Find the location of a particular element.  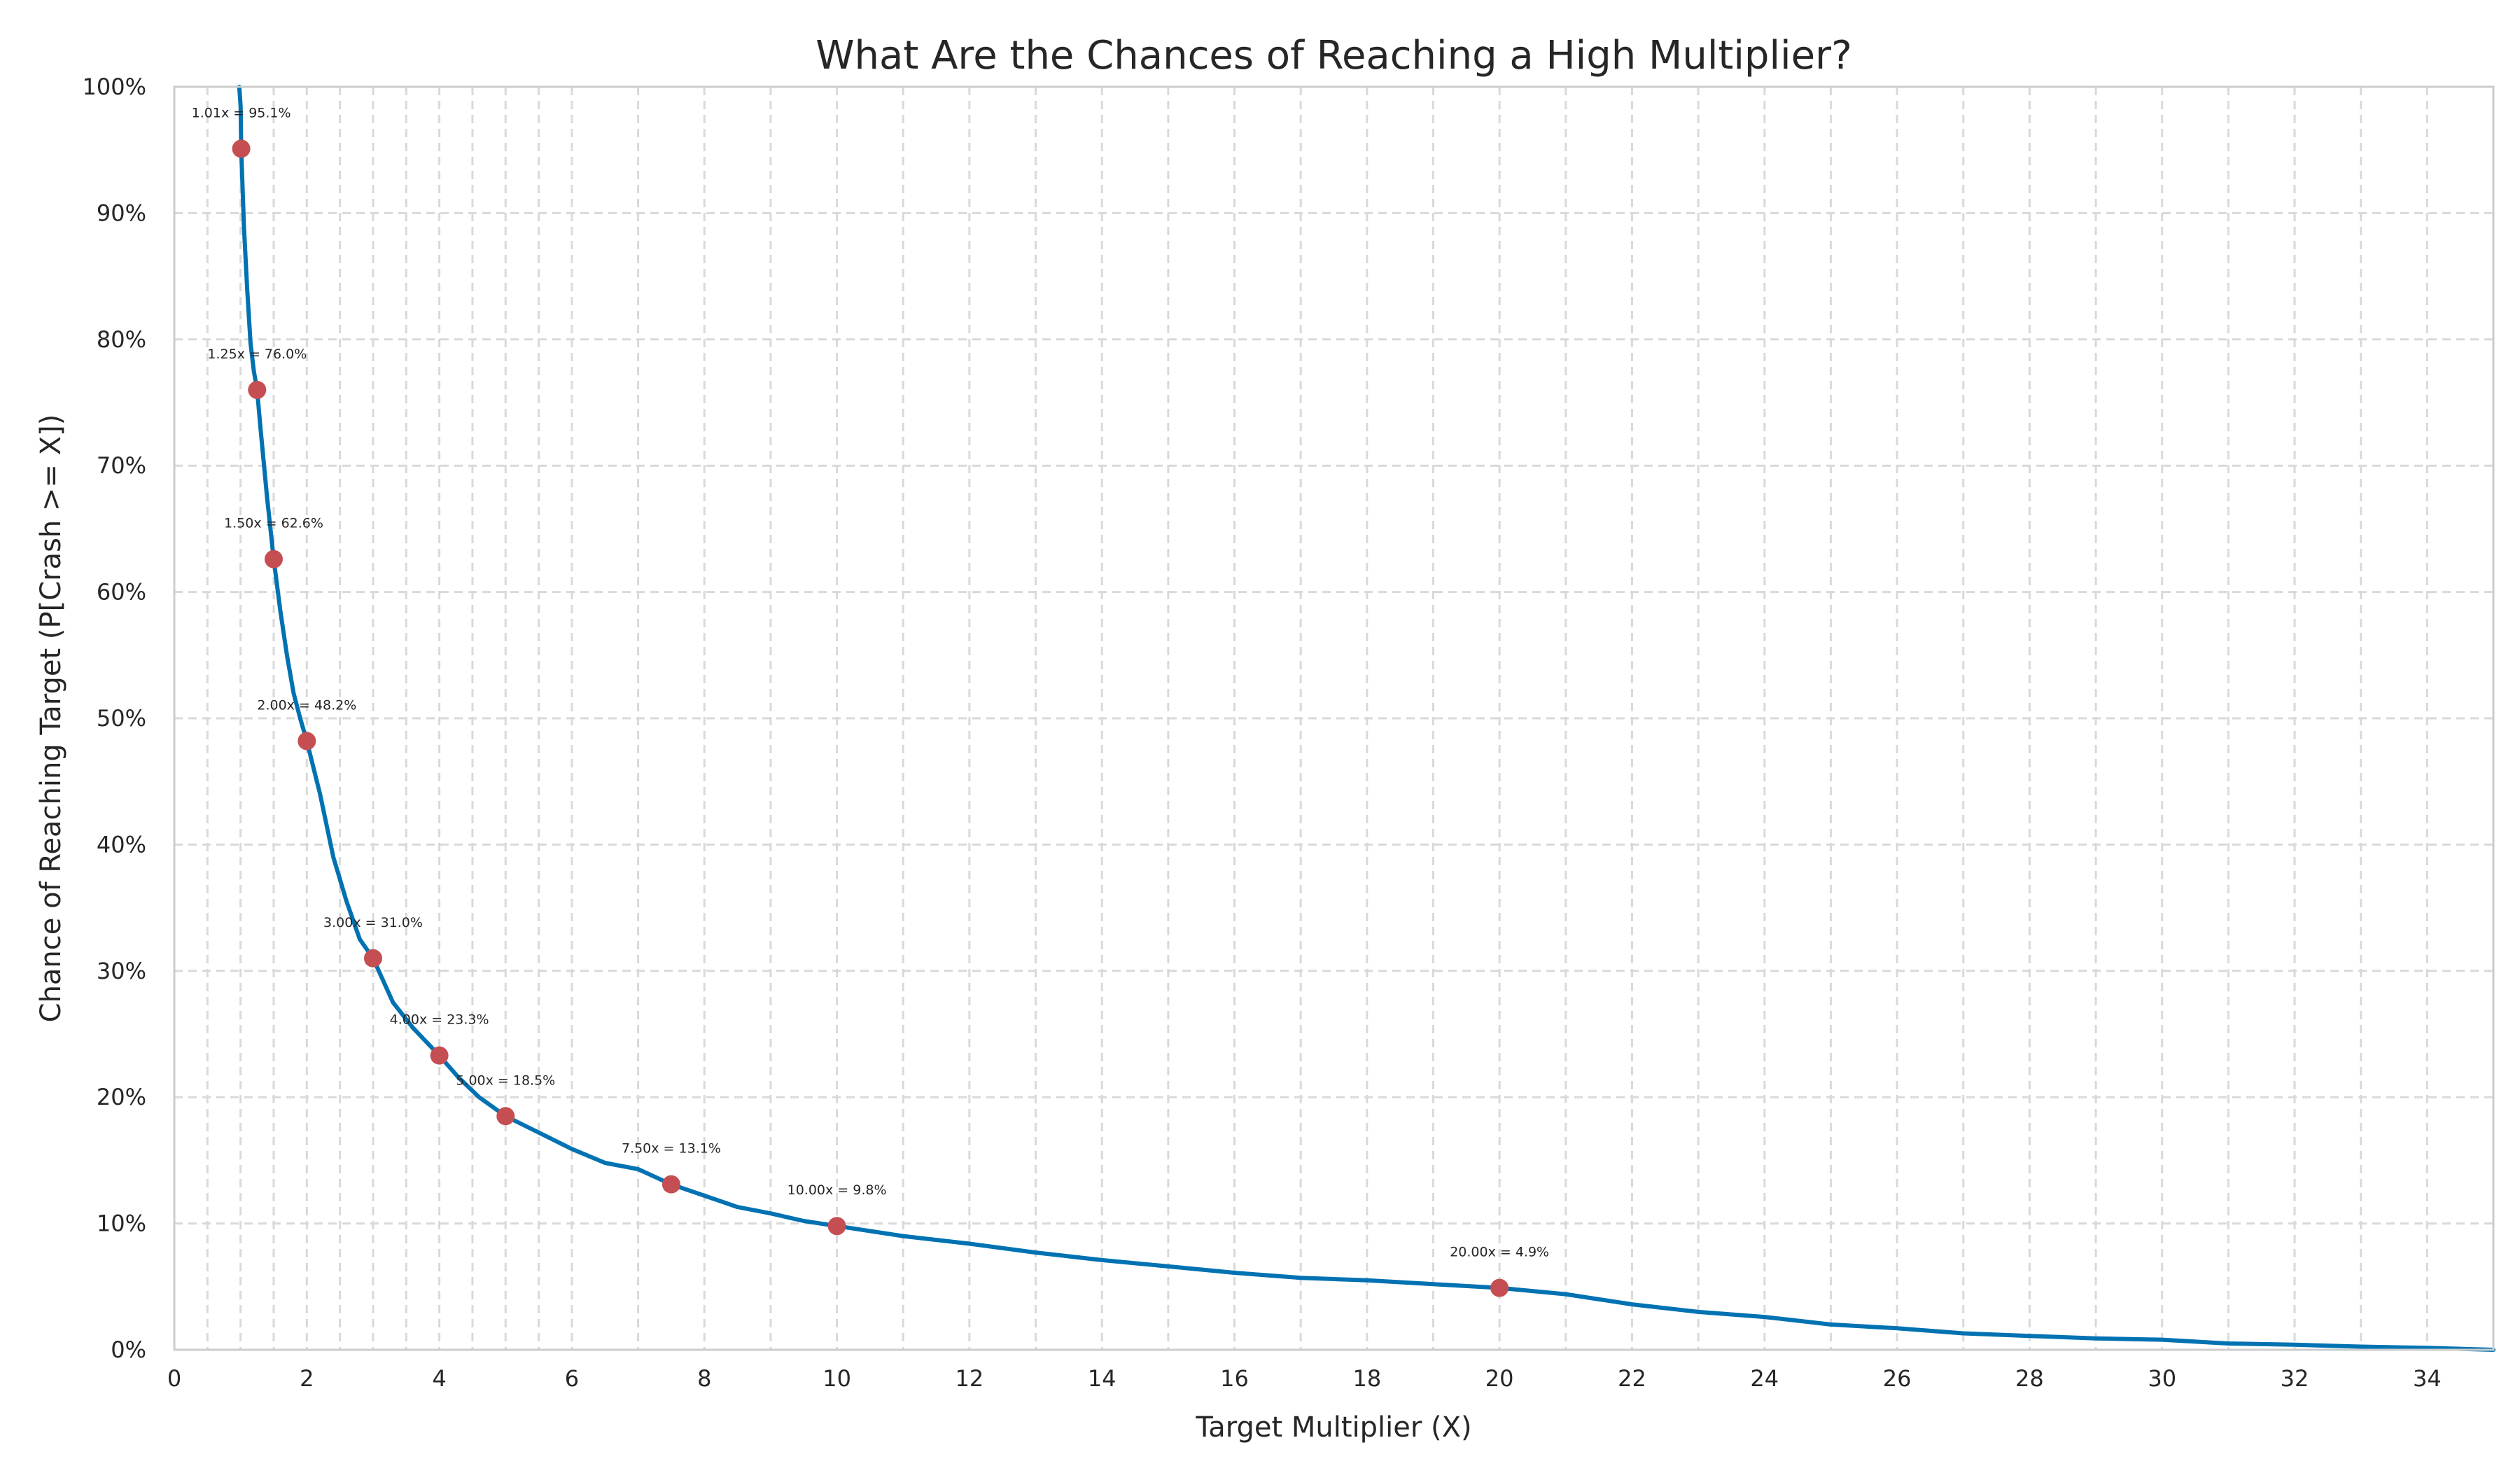

highlight-point-label: 5.00x = 18.5% is located at coordinates (505, 1080).